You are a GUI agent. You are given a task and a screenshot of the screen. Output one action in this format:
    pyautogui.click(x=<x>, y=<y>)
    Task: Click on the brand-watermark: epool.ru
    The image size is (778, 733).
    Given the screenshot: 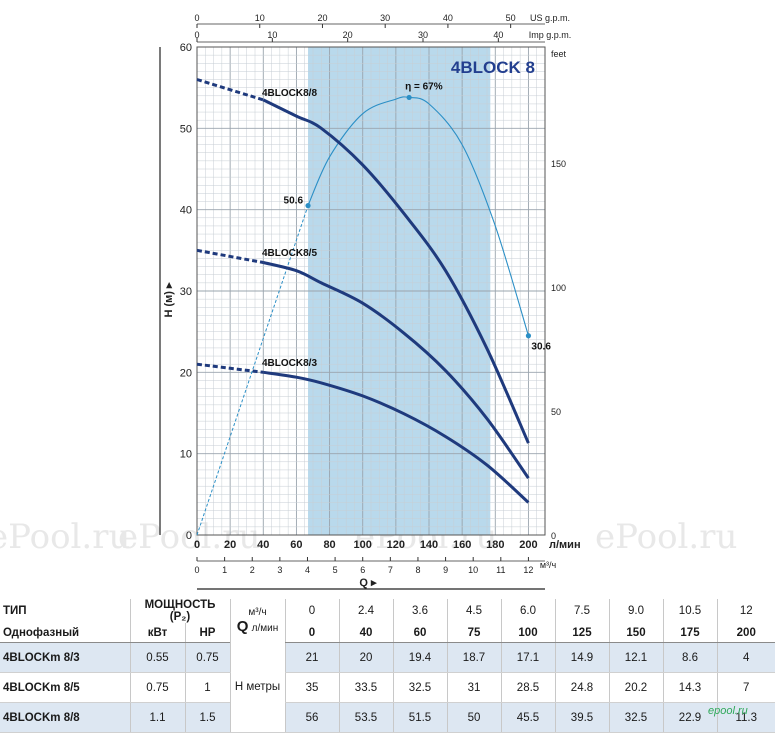 What is the action you would take?
    pyautogui.click(x=728, y=711)
    